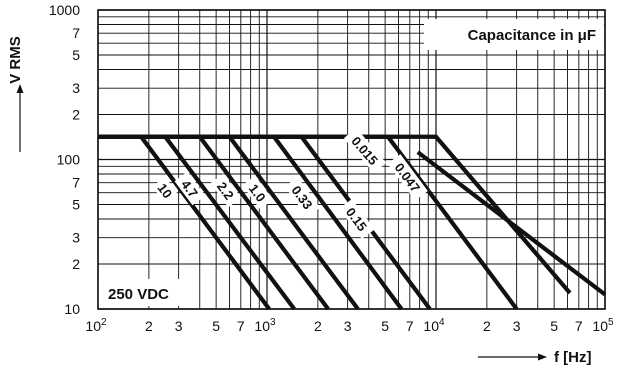 This screenshot has width=619, height=372. I want to click on x-axis-title-group: f [Hz], so click(535, 357).